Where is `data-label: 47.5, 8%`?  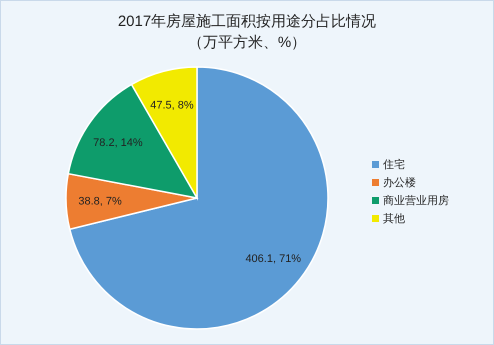
data-label: 47.5, 8% is located at coordinates (172, 105).